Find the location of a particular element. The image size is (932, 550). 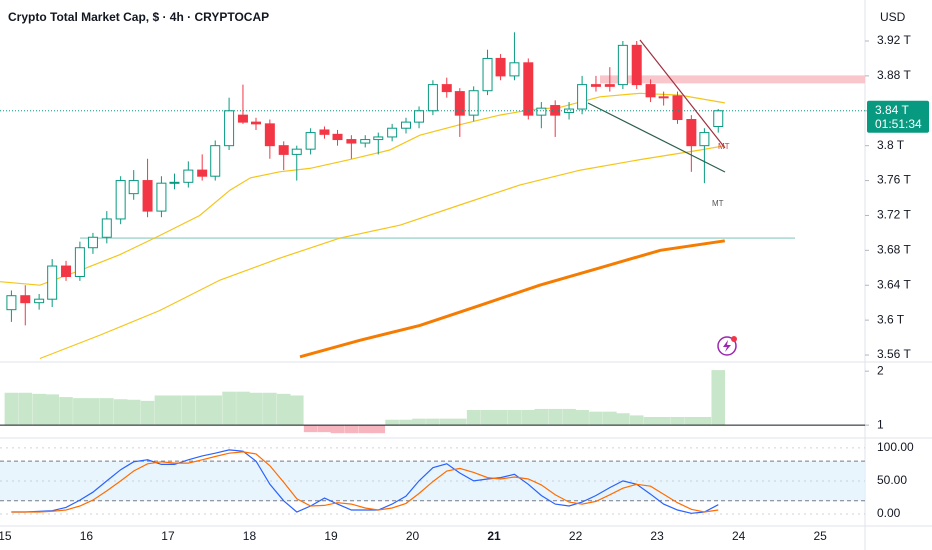

x-tick-label: 23 is located at coordinates (657, 536).